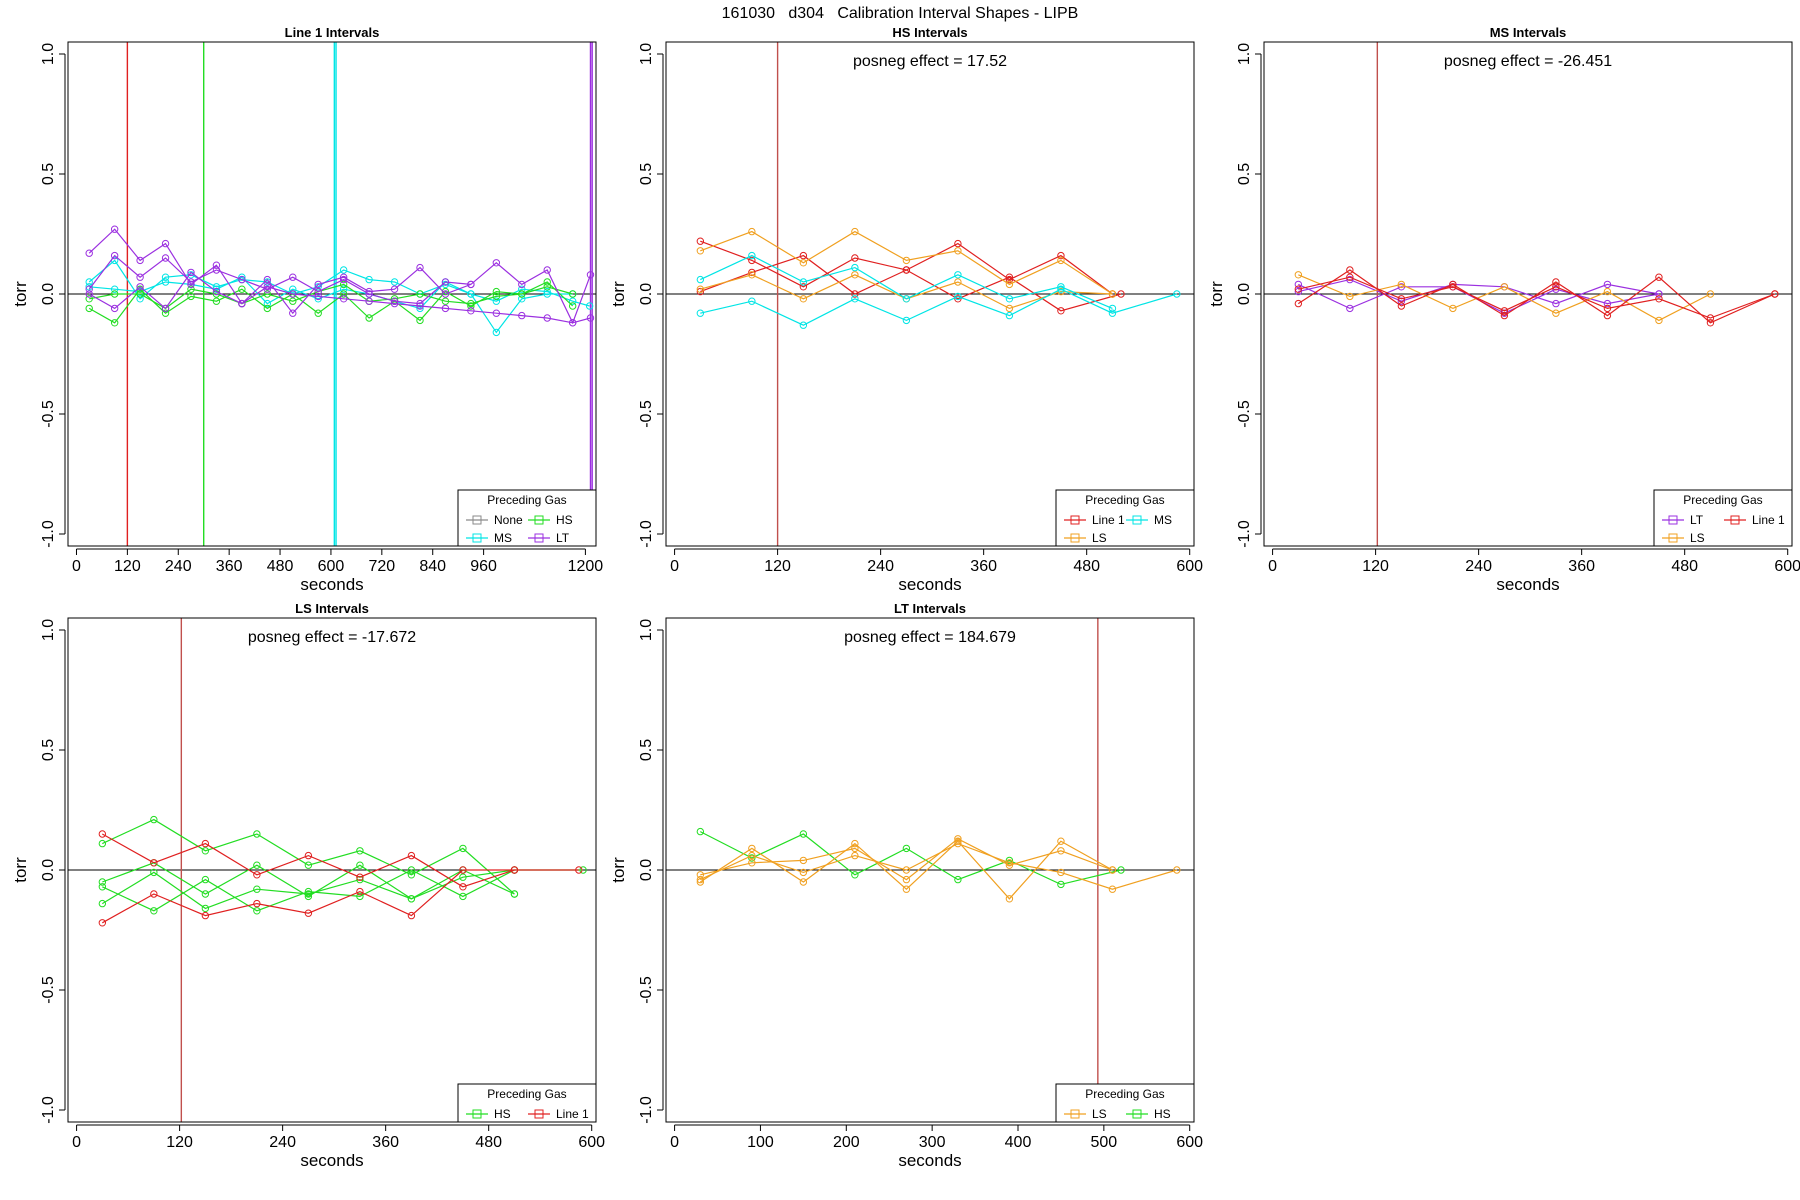  What do you see at coordinates (48, 1110) in the screenshot?
I see `y-tick-label: -1.0` at bounding box center [48, 1110].